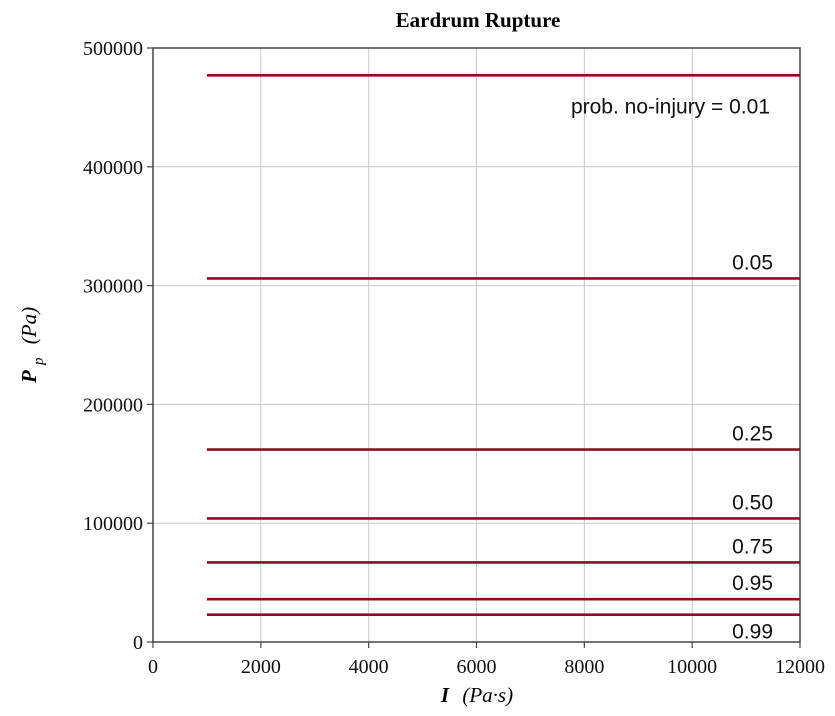 The image size is (835, 716). What do you see at coordinates (752, 632) in the screenshot?
I see `series-label: 0.99` at bounding box center [752, 632].